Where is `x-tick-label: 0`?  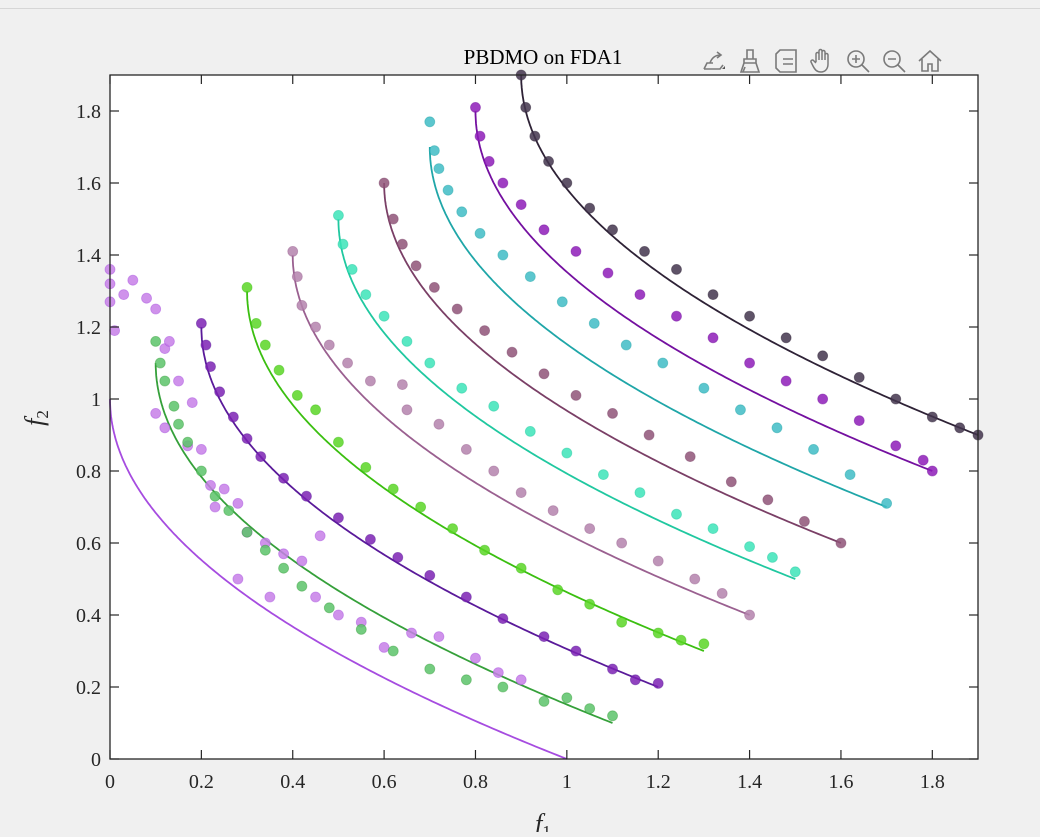 x-tick-label: 0 is located at coordinates (110, 782).